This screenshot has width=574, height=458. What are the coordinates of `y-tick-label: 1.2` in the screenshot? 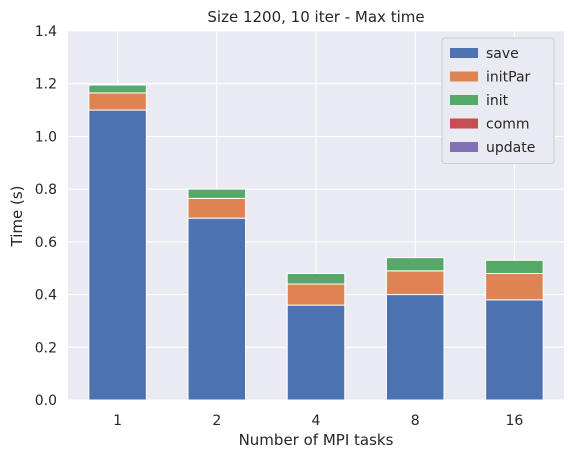 It's located at (46, 85).